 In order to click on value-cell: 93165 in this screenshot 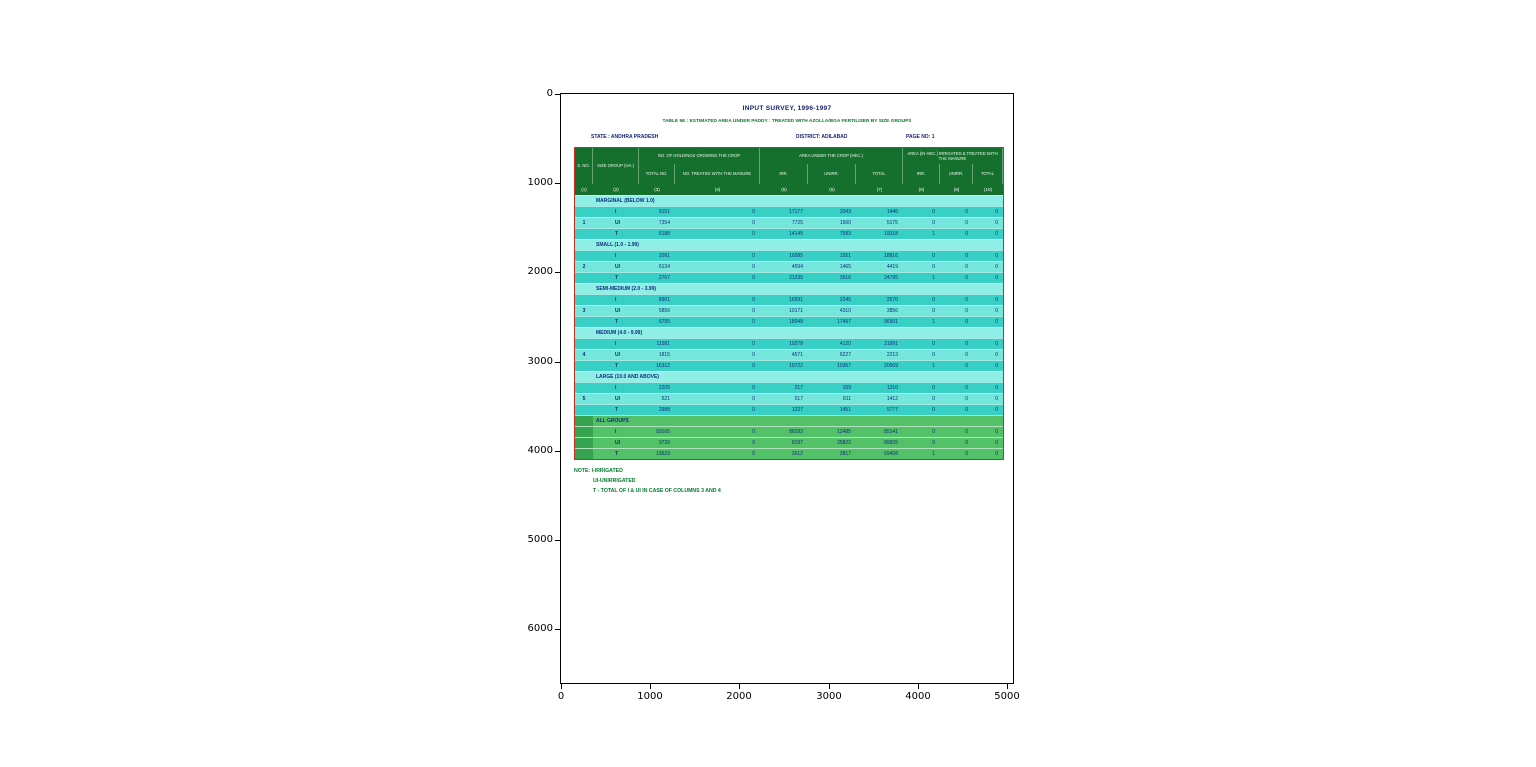, I will do `click(663, 432)`.